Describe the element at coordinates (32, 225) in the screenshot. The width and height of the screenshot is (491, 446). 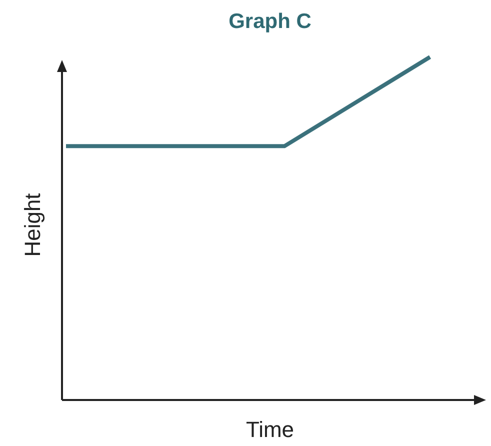
I see `y-axis-title: Height` at that location.